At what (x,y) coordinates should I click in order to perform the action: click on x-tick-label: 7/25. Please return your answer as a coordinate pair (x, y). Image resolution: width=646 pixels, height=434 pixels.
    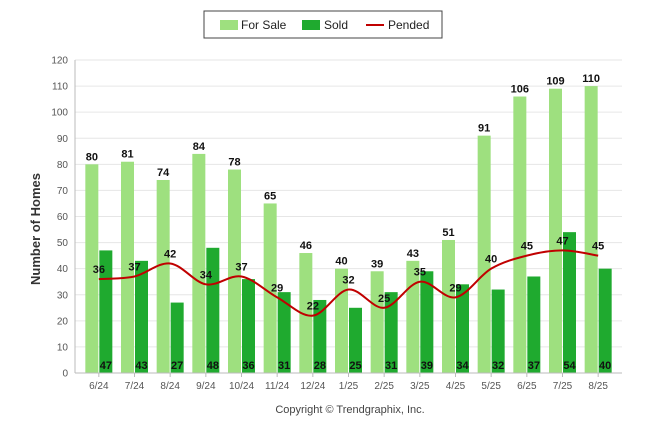
    Looking at the image, I should click on (563, 386).